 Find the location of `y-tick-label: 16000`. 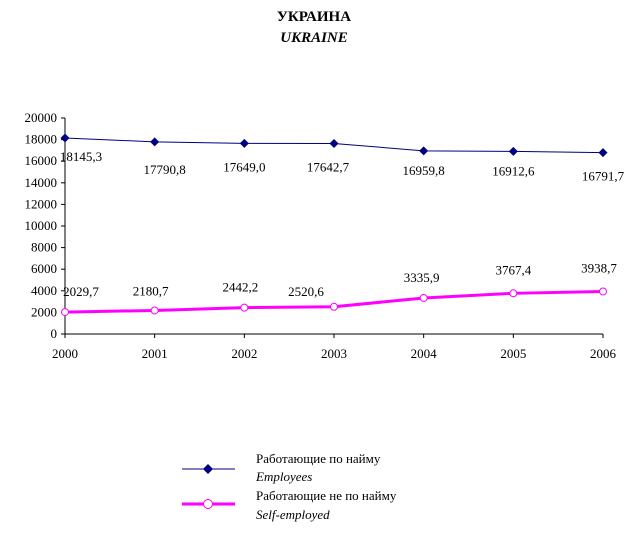

y-tick-label: 16000 is located at coordinates (41, 160).